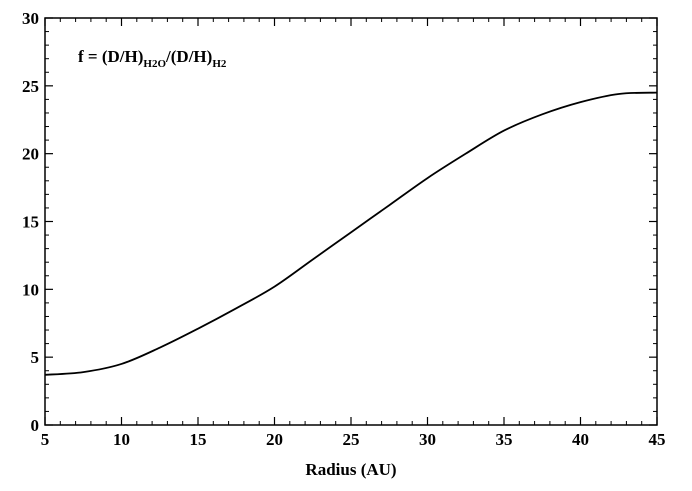 This screenshot has width=692, height=491. I want to click on x-tick-label: 45, so click(657, 439).